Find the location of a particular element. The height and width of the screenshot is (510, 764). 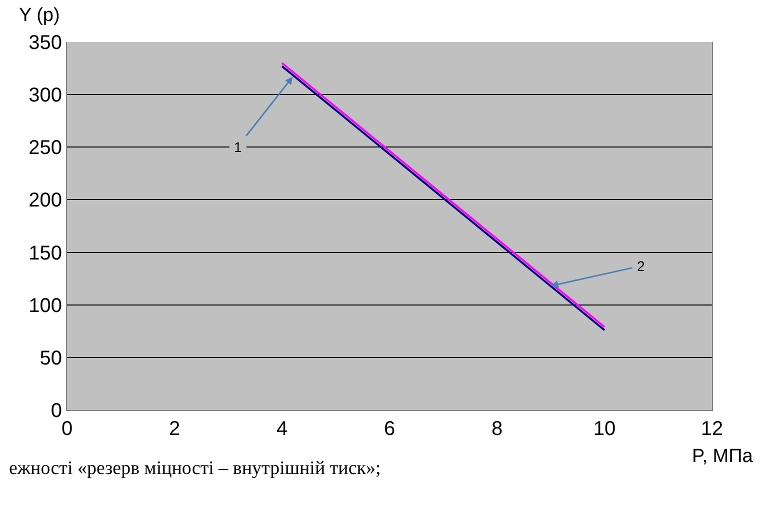

x-tick-label: 4 is located at coordinates (282, 429).